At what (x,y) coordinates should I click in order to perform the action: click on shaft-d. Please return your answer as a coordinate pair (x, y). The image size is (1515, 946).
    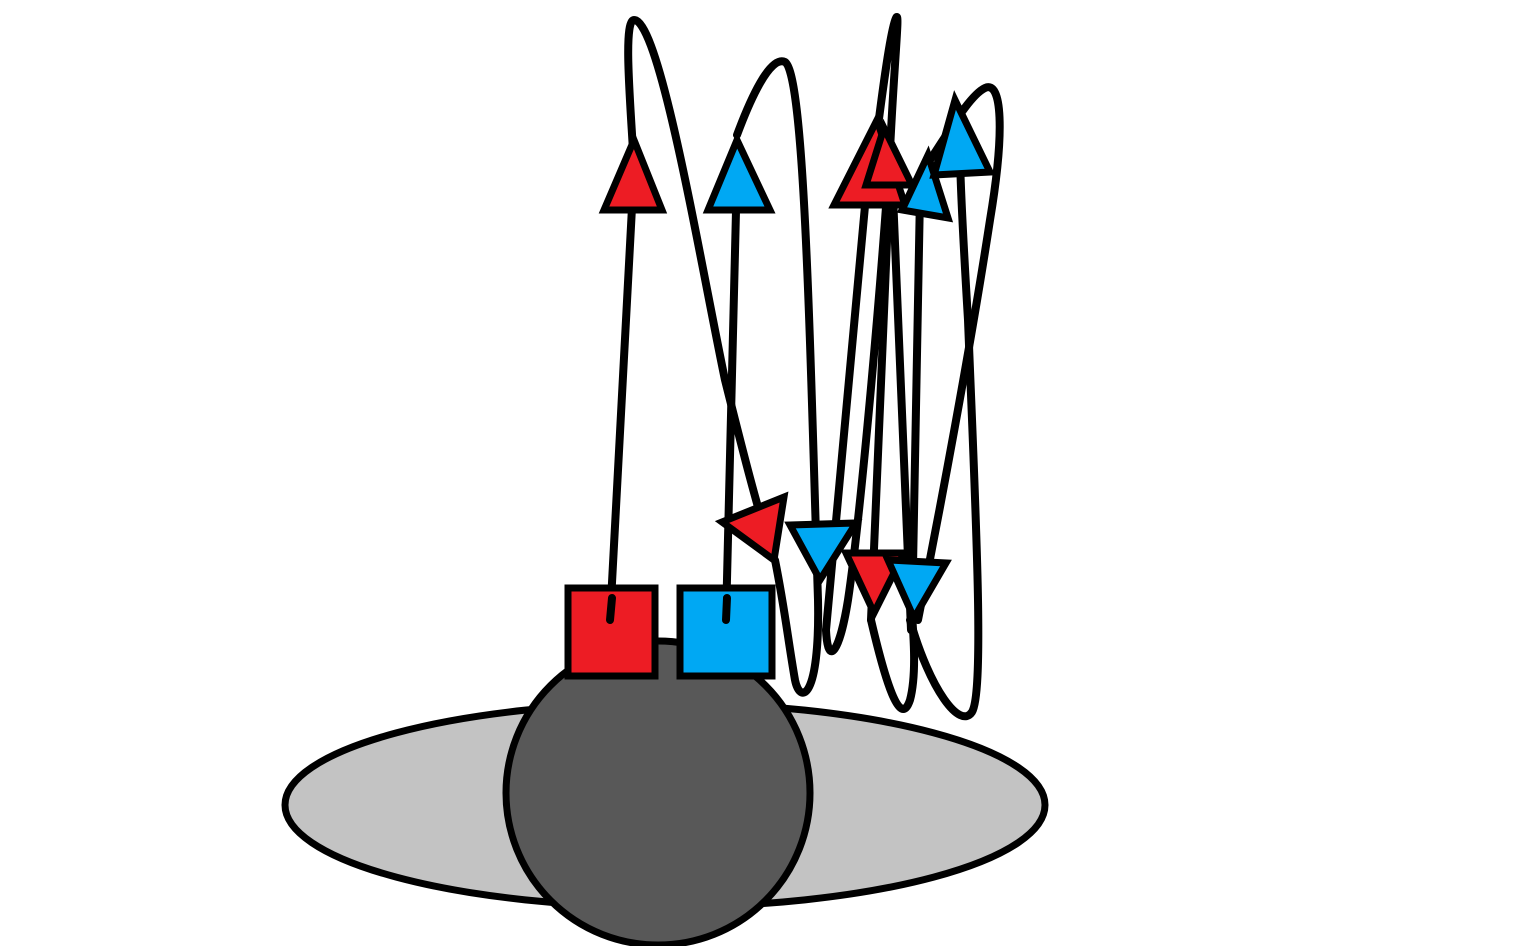
    Looking at the image, I should click on (916, 407).